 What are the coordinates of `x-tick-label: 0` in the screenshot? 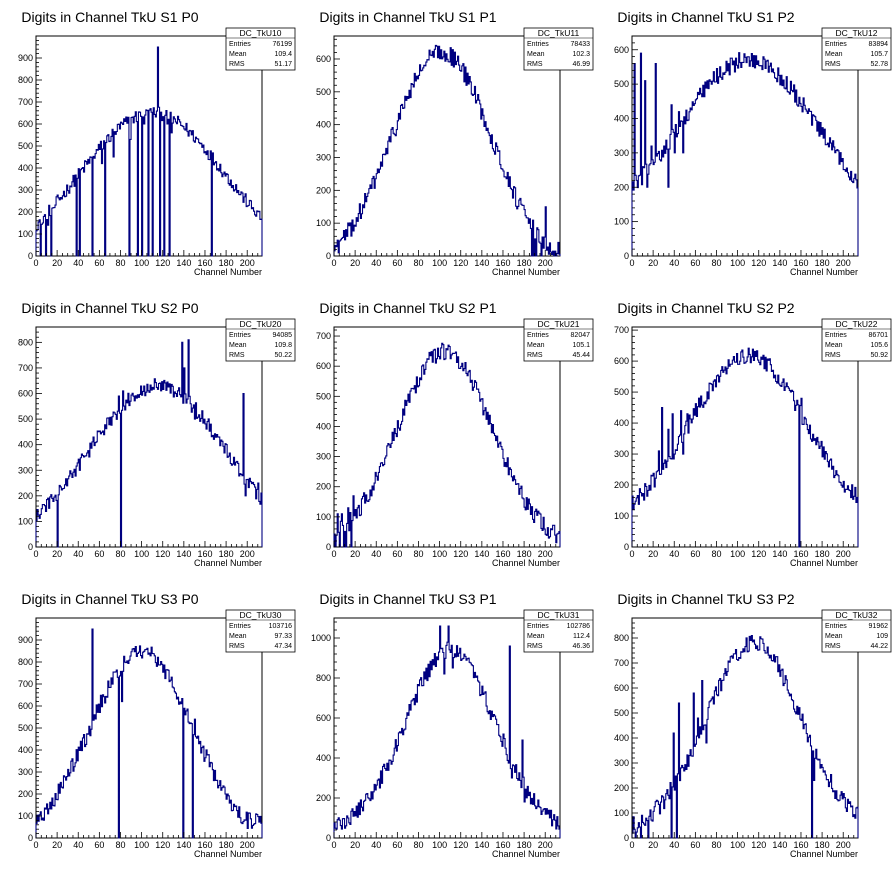 It's located at (35, 554).